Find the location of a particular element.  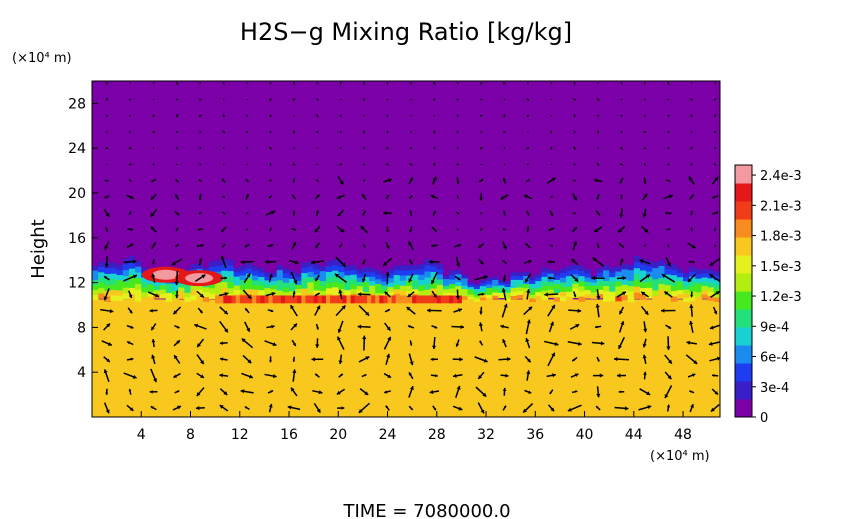

colorbar-segment is located at coordinates (743, 264).